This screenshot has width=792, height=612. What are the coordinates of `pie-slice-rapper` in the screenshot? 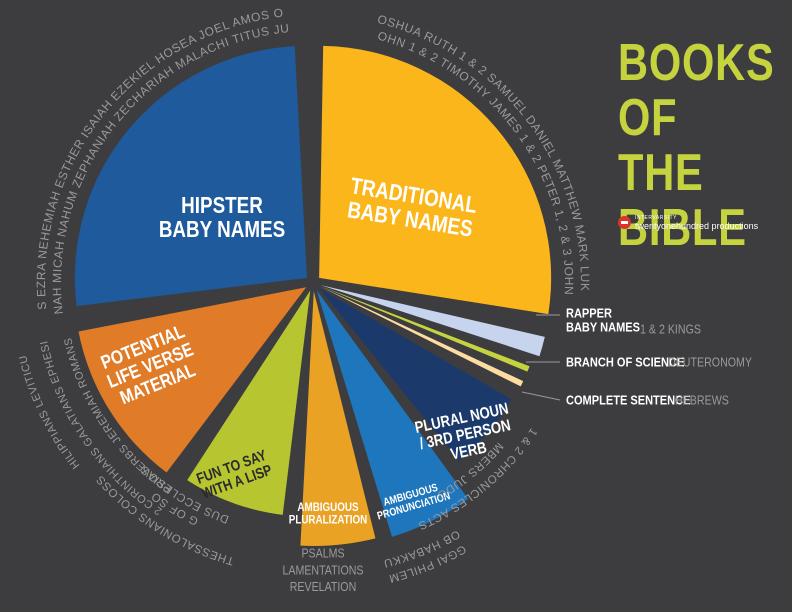 It's located at (432, 321).